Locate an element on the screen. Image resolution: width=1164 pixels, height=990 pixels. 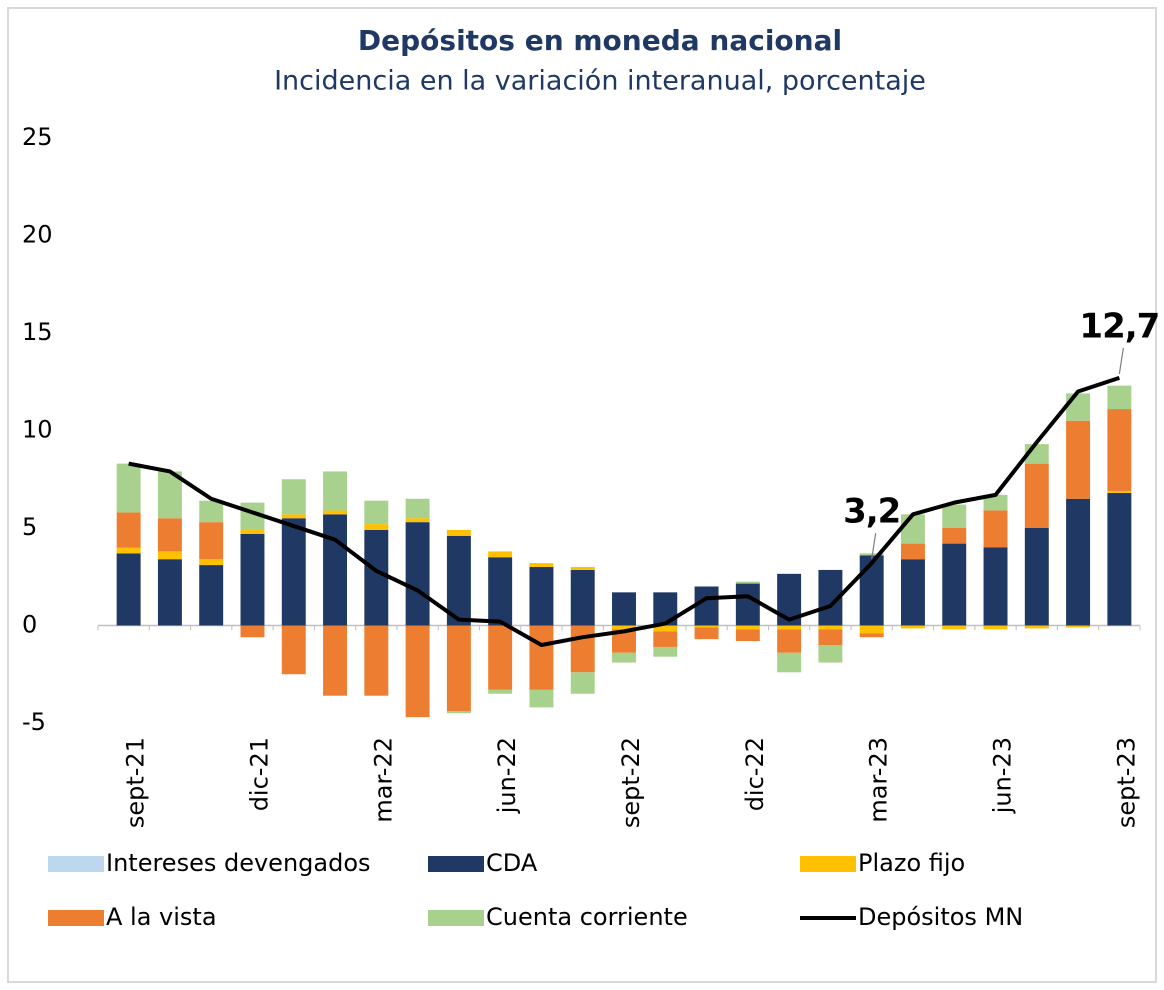
x-tick-label: dic-22 is located at coordinates (755, 774).